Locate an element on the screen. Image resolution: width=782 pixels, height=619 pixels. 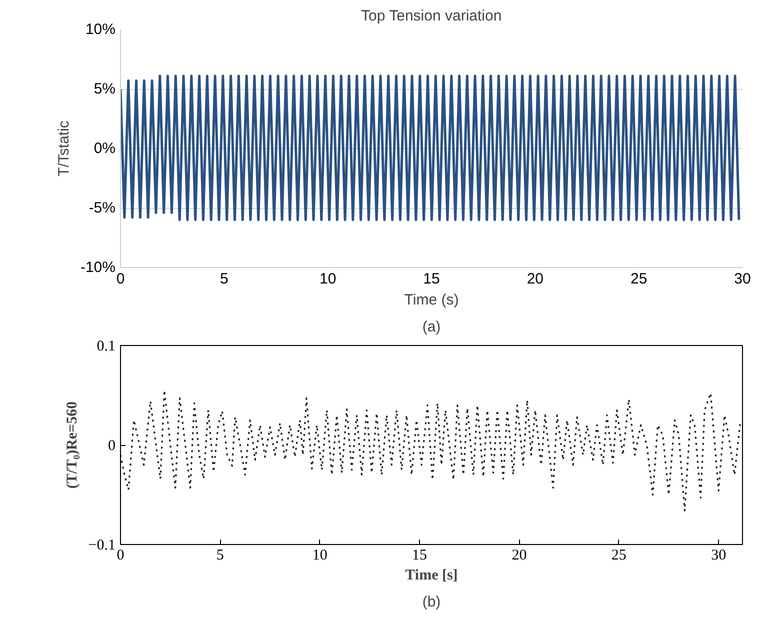
x-axis-title: Time (s) is located at coordinates (431, 300).